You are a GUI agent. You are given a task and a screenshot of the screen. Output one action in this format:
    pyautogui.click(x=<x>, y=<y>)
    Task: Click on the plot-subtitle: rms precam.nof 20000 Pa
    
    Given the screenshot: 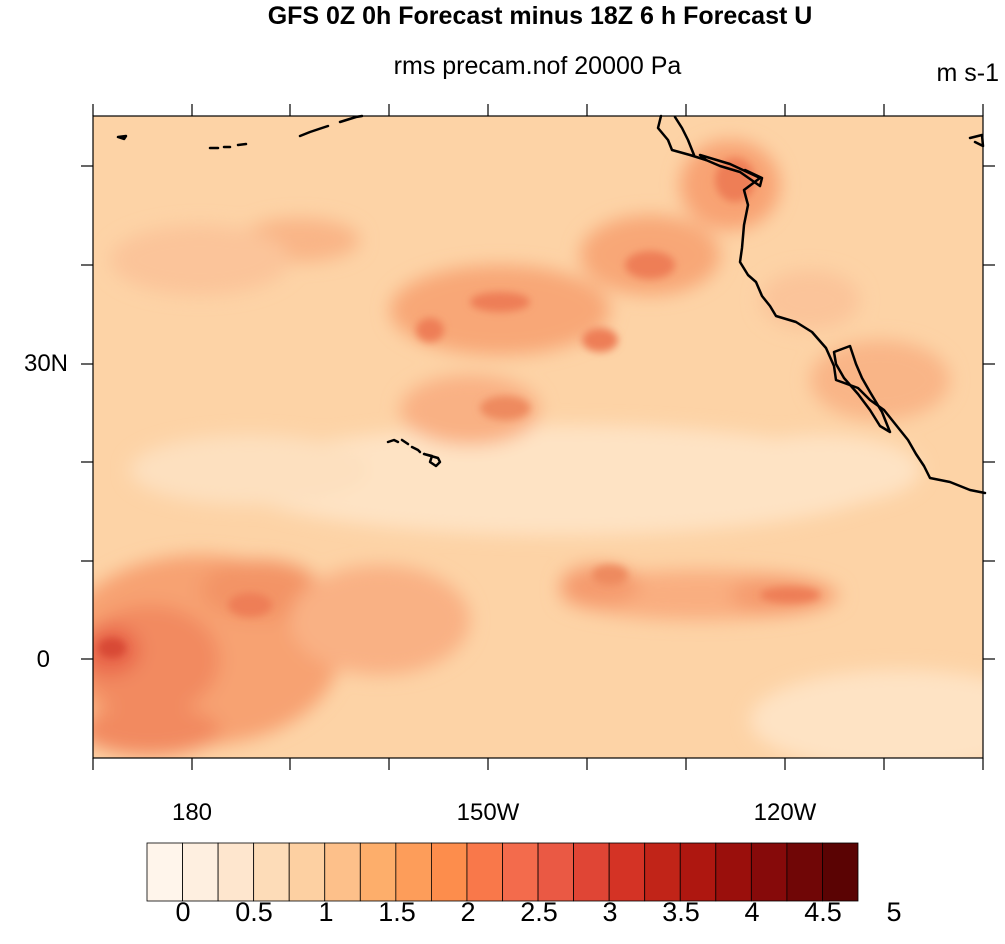 What is the action you would take?
    pyautogui.click(x=537, y=66)
    